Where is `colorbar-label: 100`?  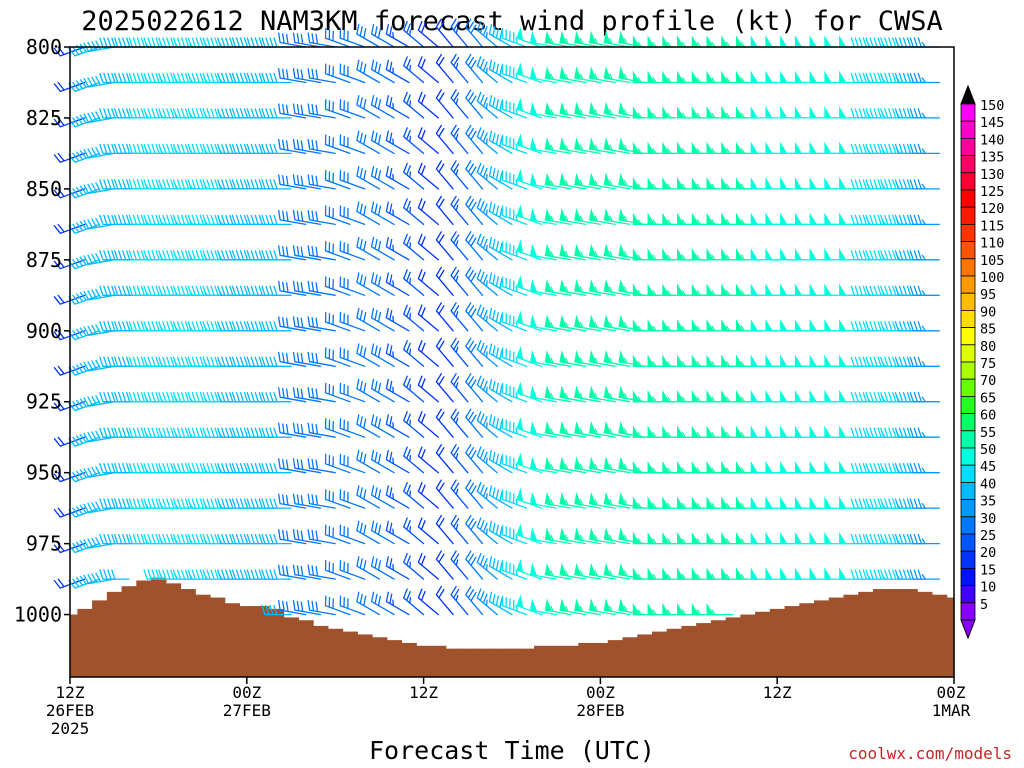 colorbar-label: 100 is located at coordinates (992, 278).